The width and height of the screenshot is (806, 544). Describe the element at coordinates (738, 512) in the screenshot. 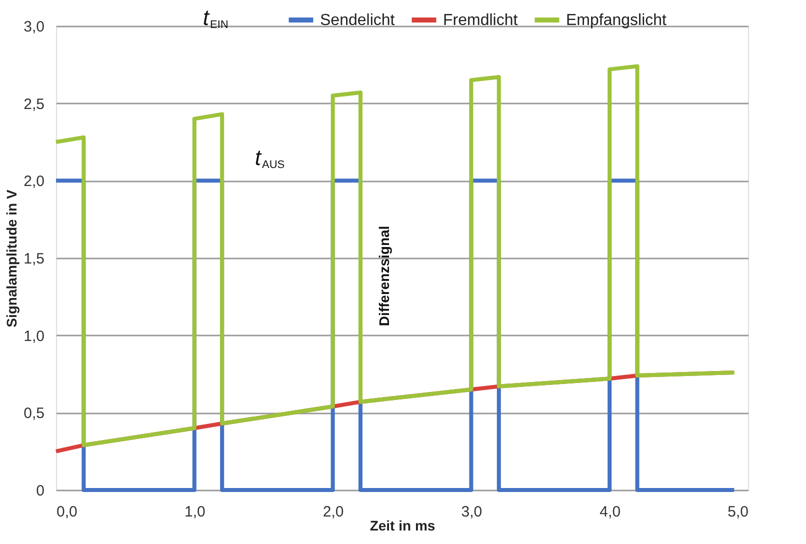

I see `x-tick-label: 5,0` at that location.